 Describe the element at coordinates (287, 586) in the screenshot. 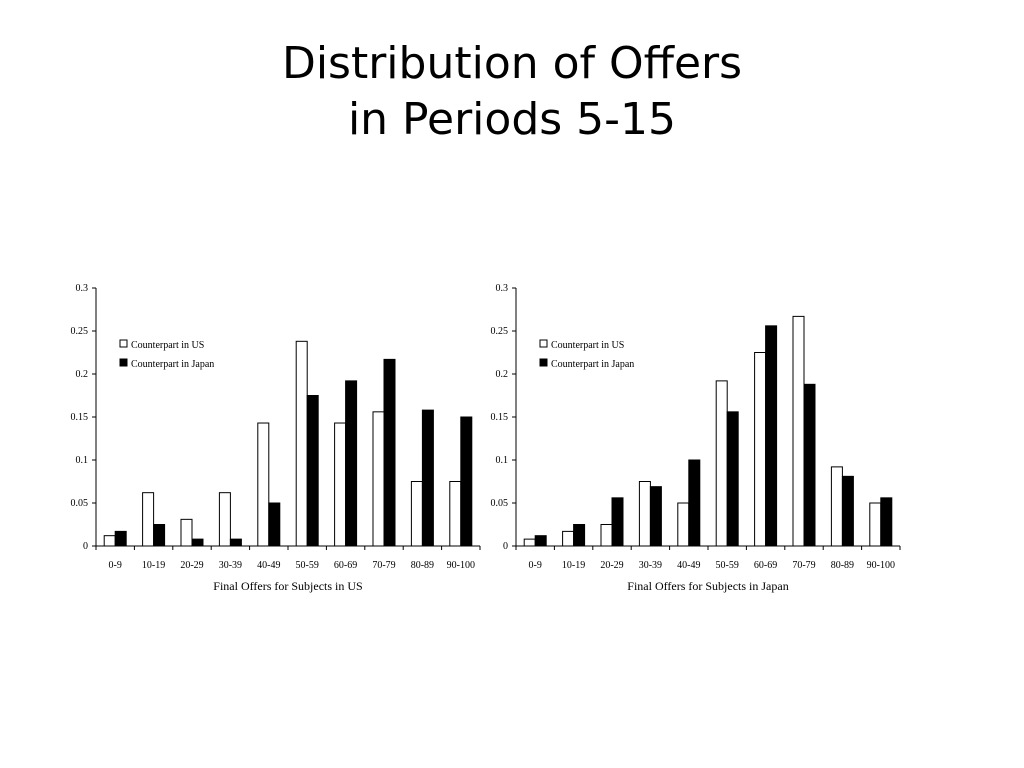

I see `x-axis-title: Final Offers for Subjects in US` at that location.